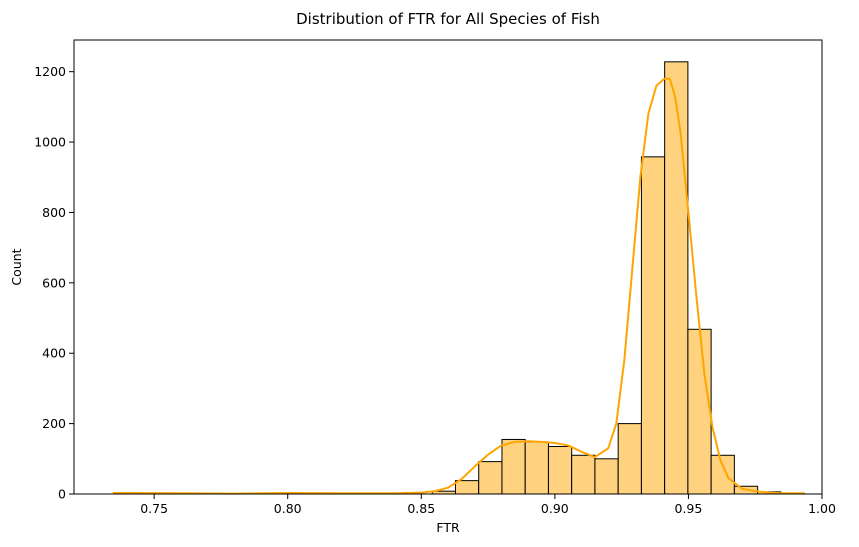  I want to click on y-tick-label: 0, so click(62, 494).